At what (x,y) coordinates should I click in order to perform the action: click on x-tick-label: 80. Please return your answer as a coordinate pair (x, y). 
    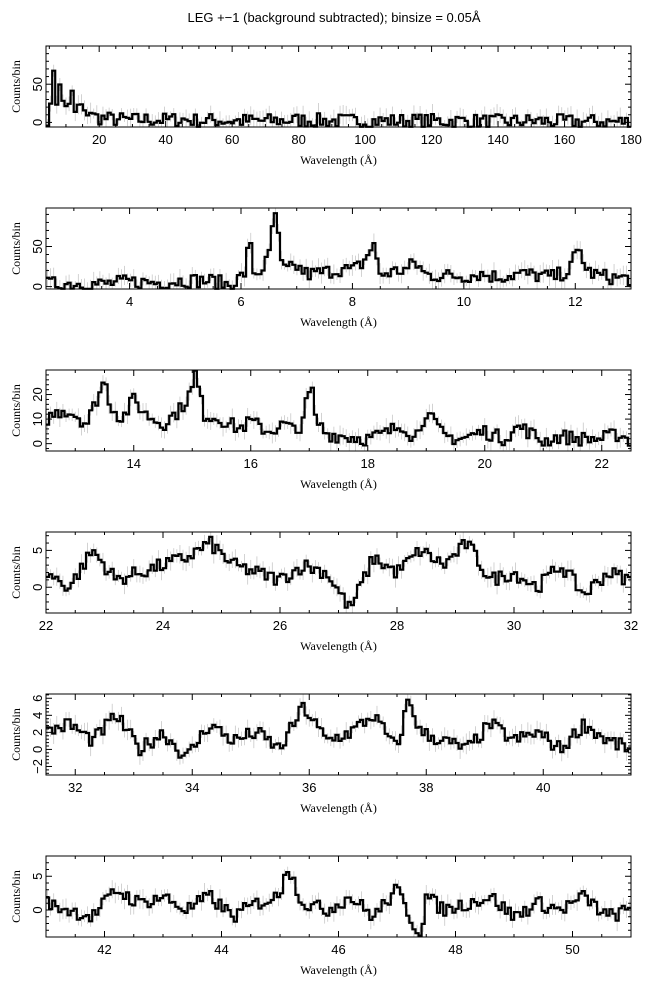
    Looking at the image, I should click on (298, 139).